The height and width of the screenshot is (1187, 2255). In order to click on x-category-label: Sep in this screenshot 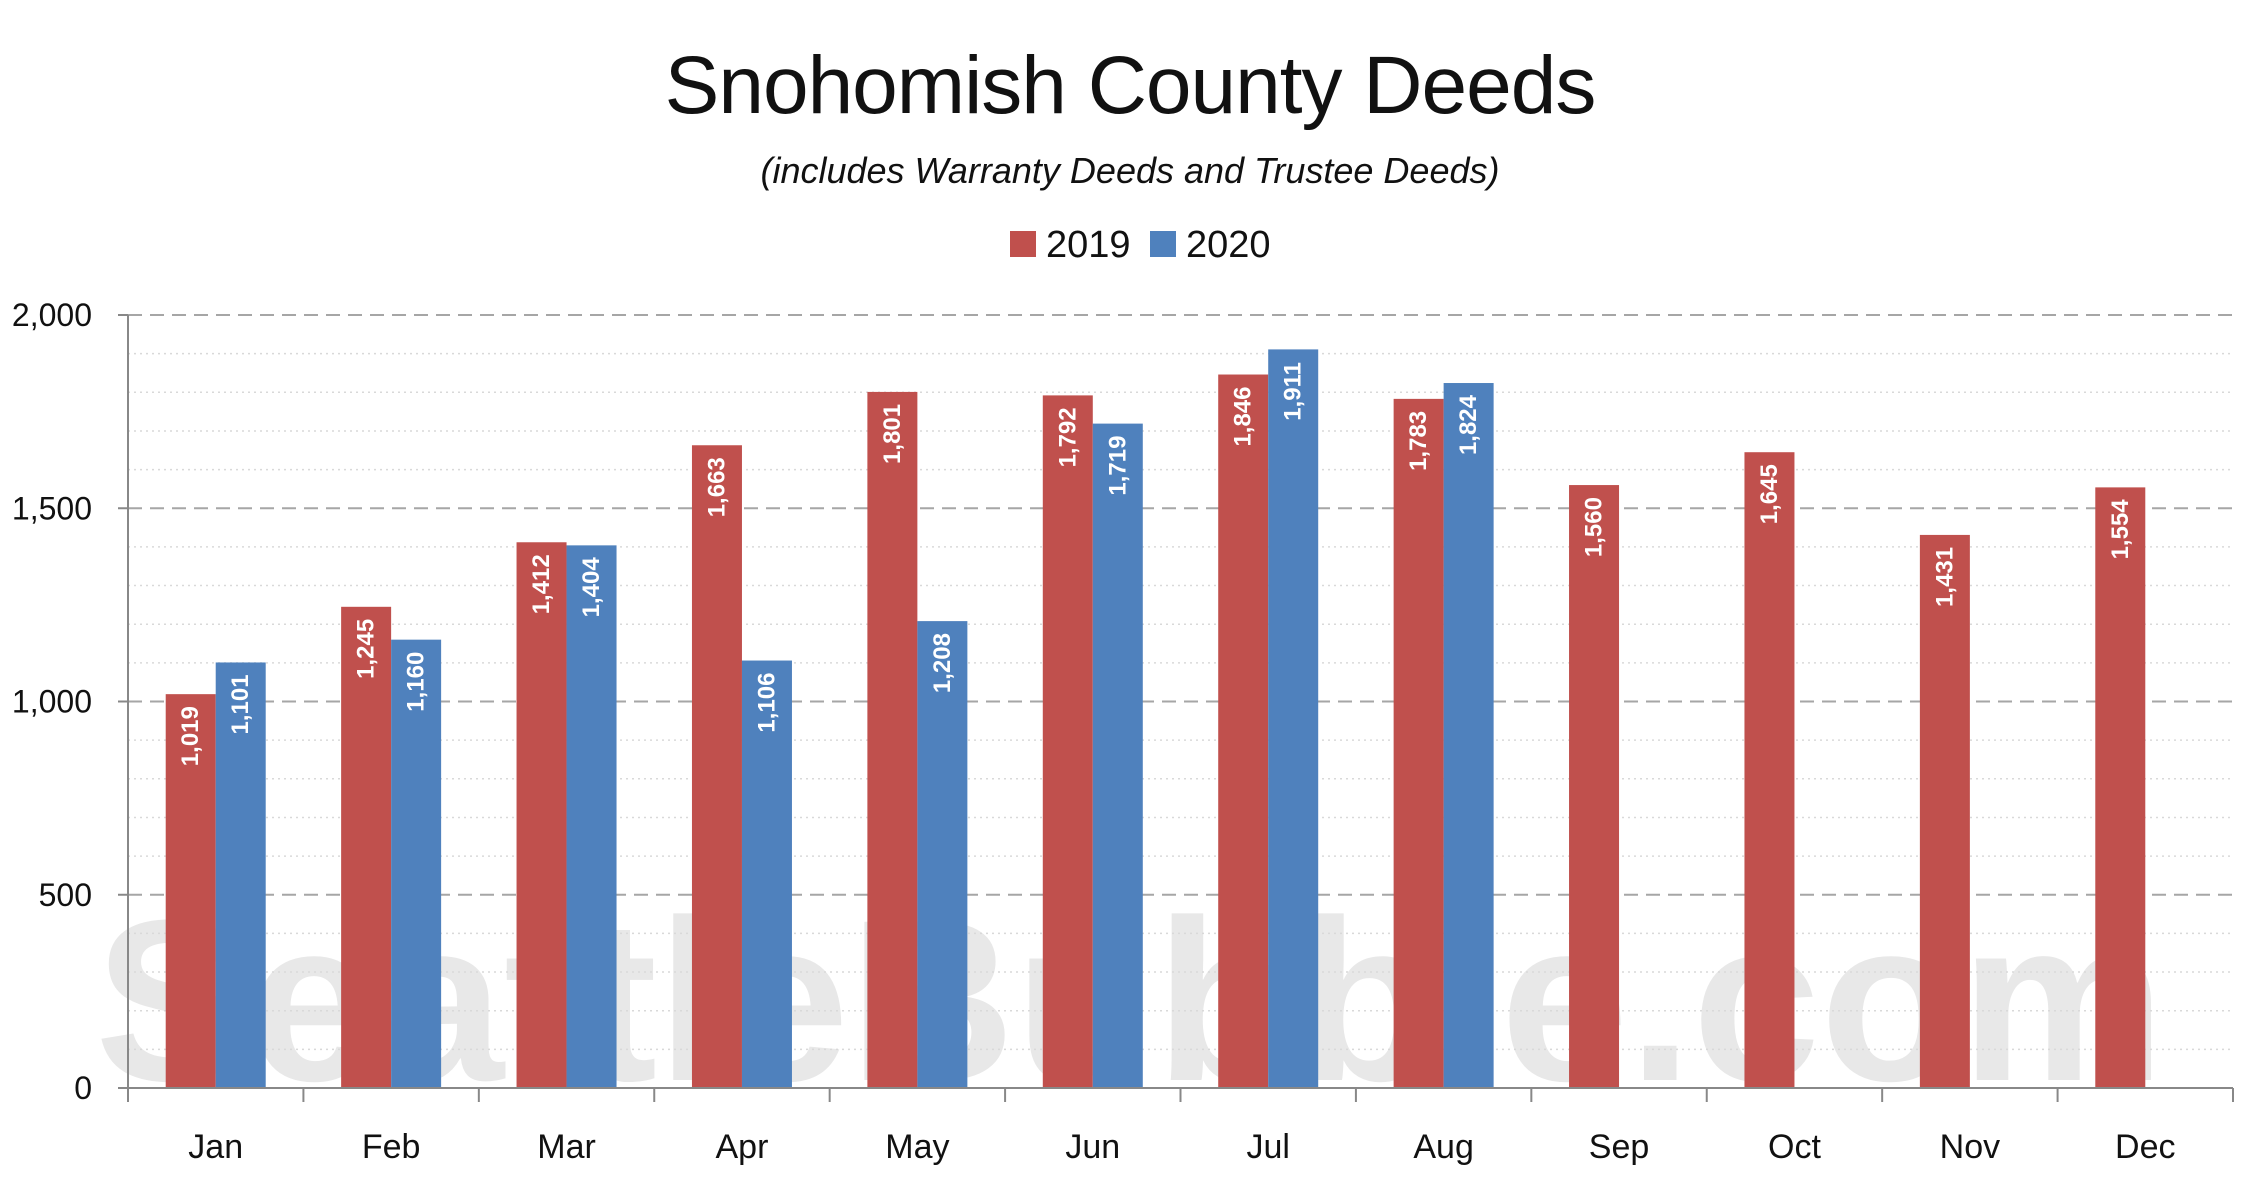, I will do `click(1619, 1147)`.